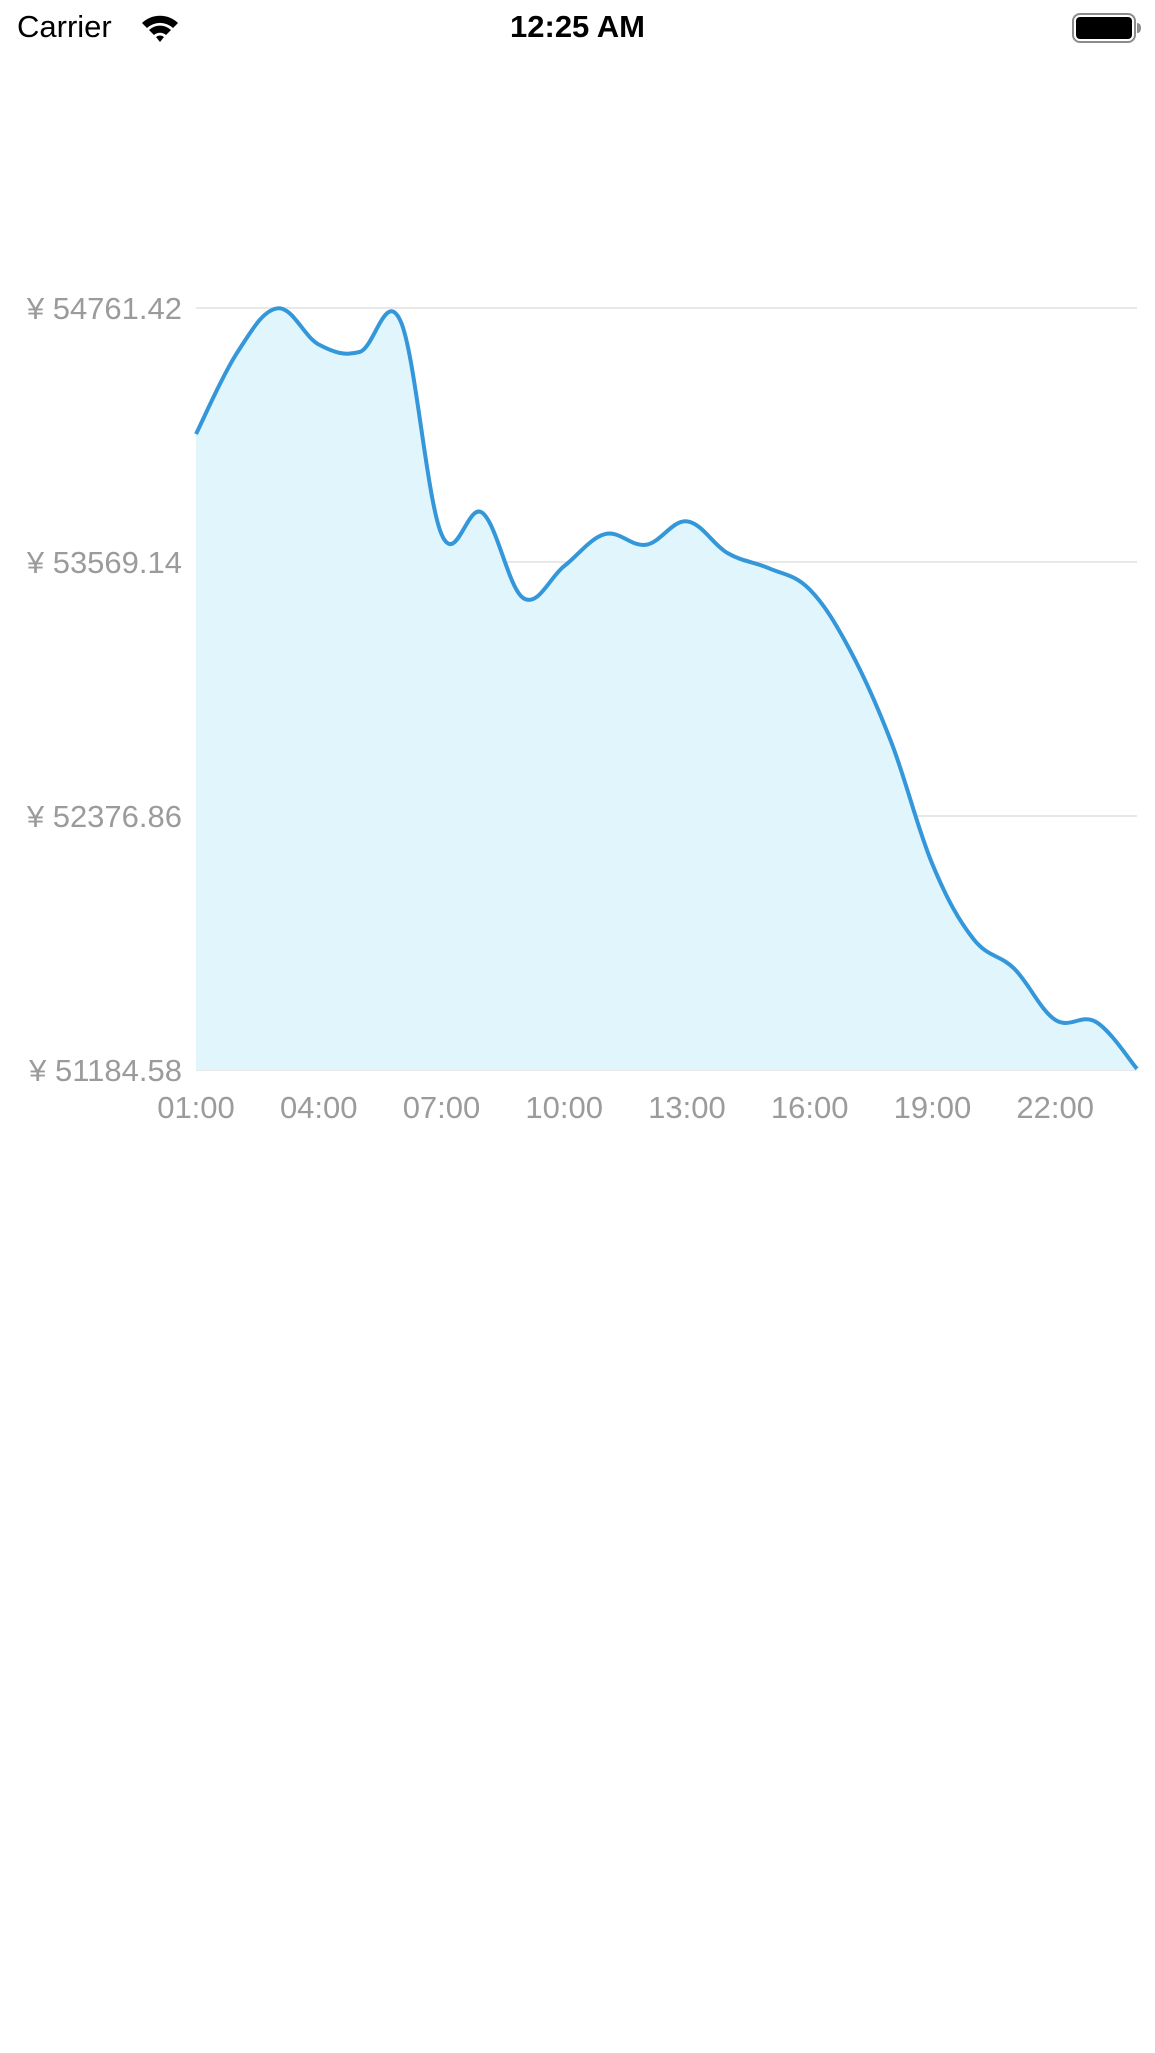 The image size is (1155, 2053). Describe the element at coordinates (104, 562) in the screenshot. I see `y-tick-label: ¥ 53569.14` at that location.